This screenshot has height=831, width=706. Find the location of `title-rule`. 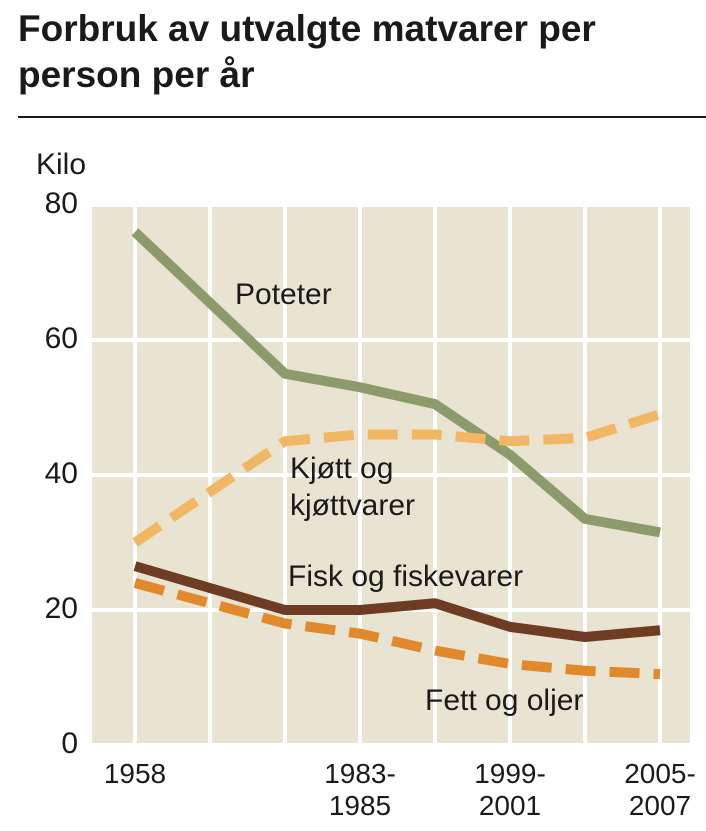

title-rule is located at coordinates (362, 117).